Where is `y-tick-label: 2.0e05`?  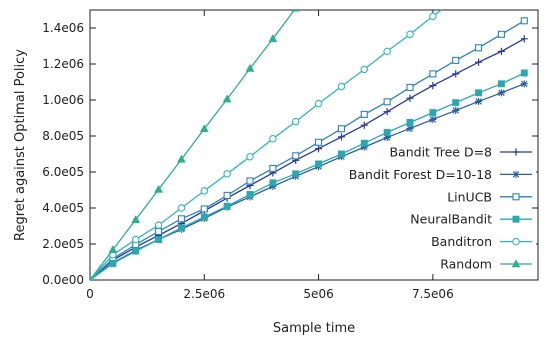
y-tick-label: 2.0e05 is located at coordinates (63, 244).